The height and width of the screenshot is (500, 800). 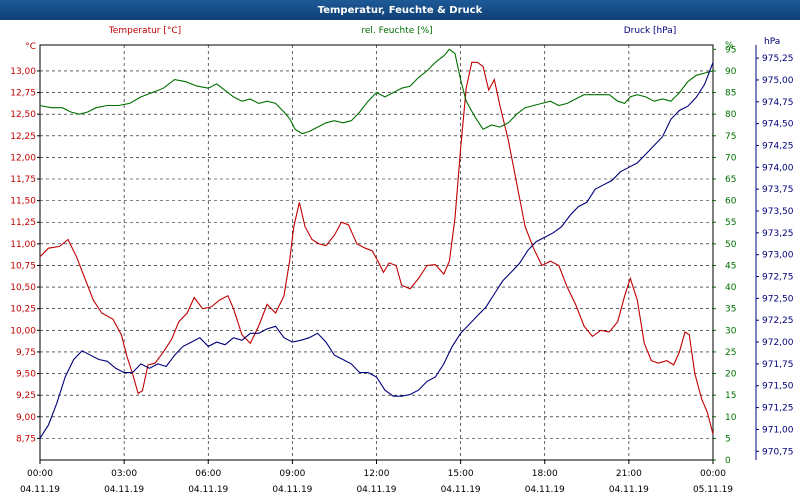 I want to click on humidity-tick-label: 10, so click(x=731, y=418).